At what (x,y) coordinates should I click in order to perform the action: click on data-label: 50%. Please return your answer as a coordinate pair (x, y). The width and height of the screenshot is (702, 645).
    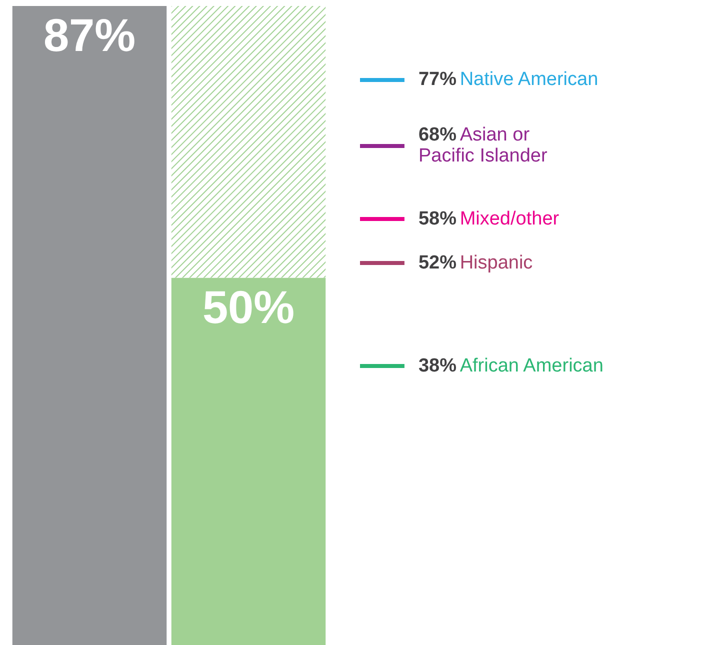
    Looking at the image, I should click on (248, 306).